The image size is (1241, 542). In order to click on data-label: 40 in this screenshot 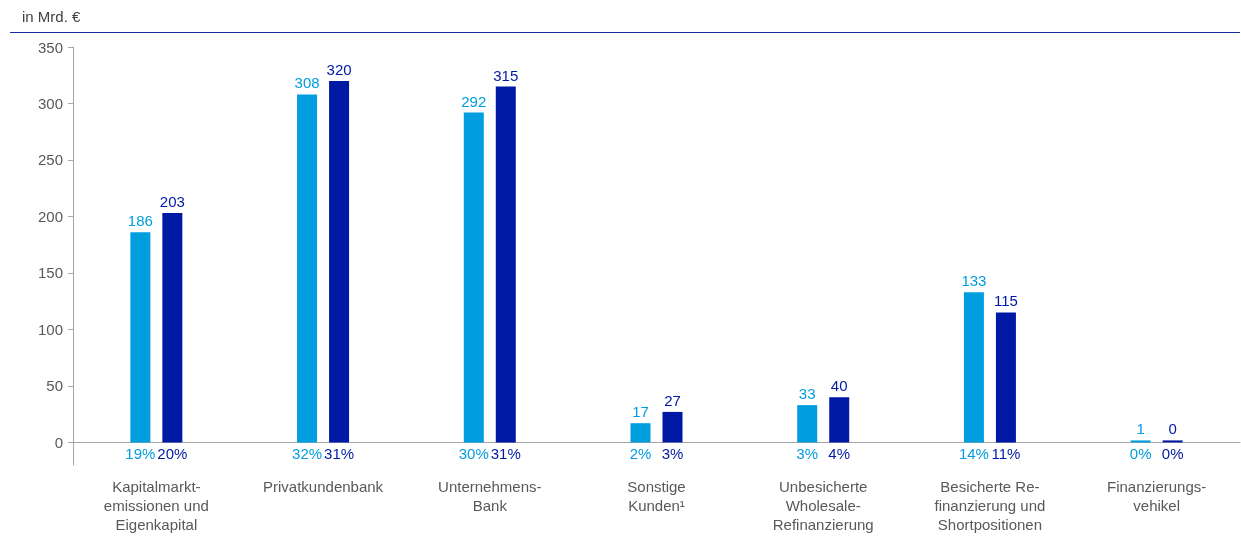, I will do `click(839, 386)`.